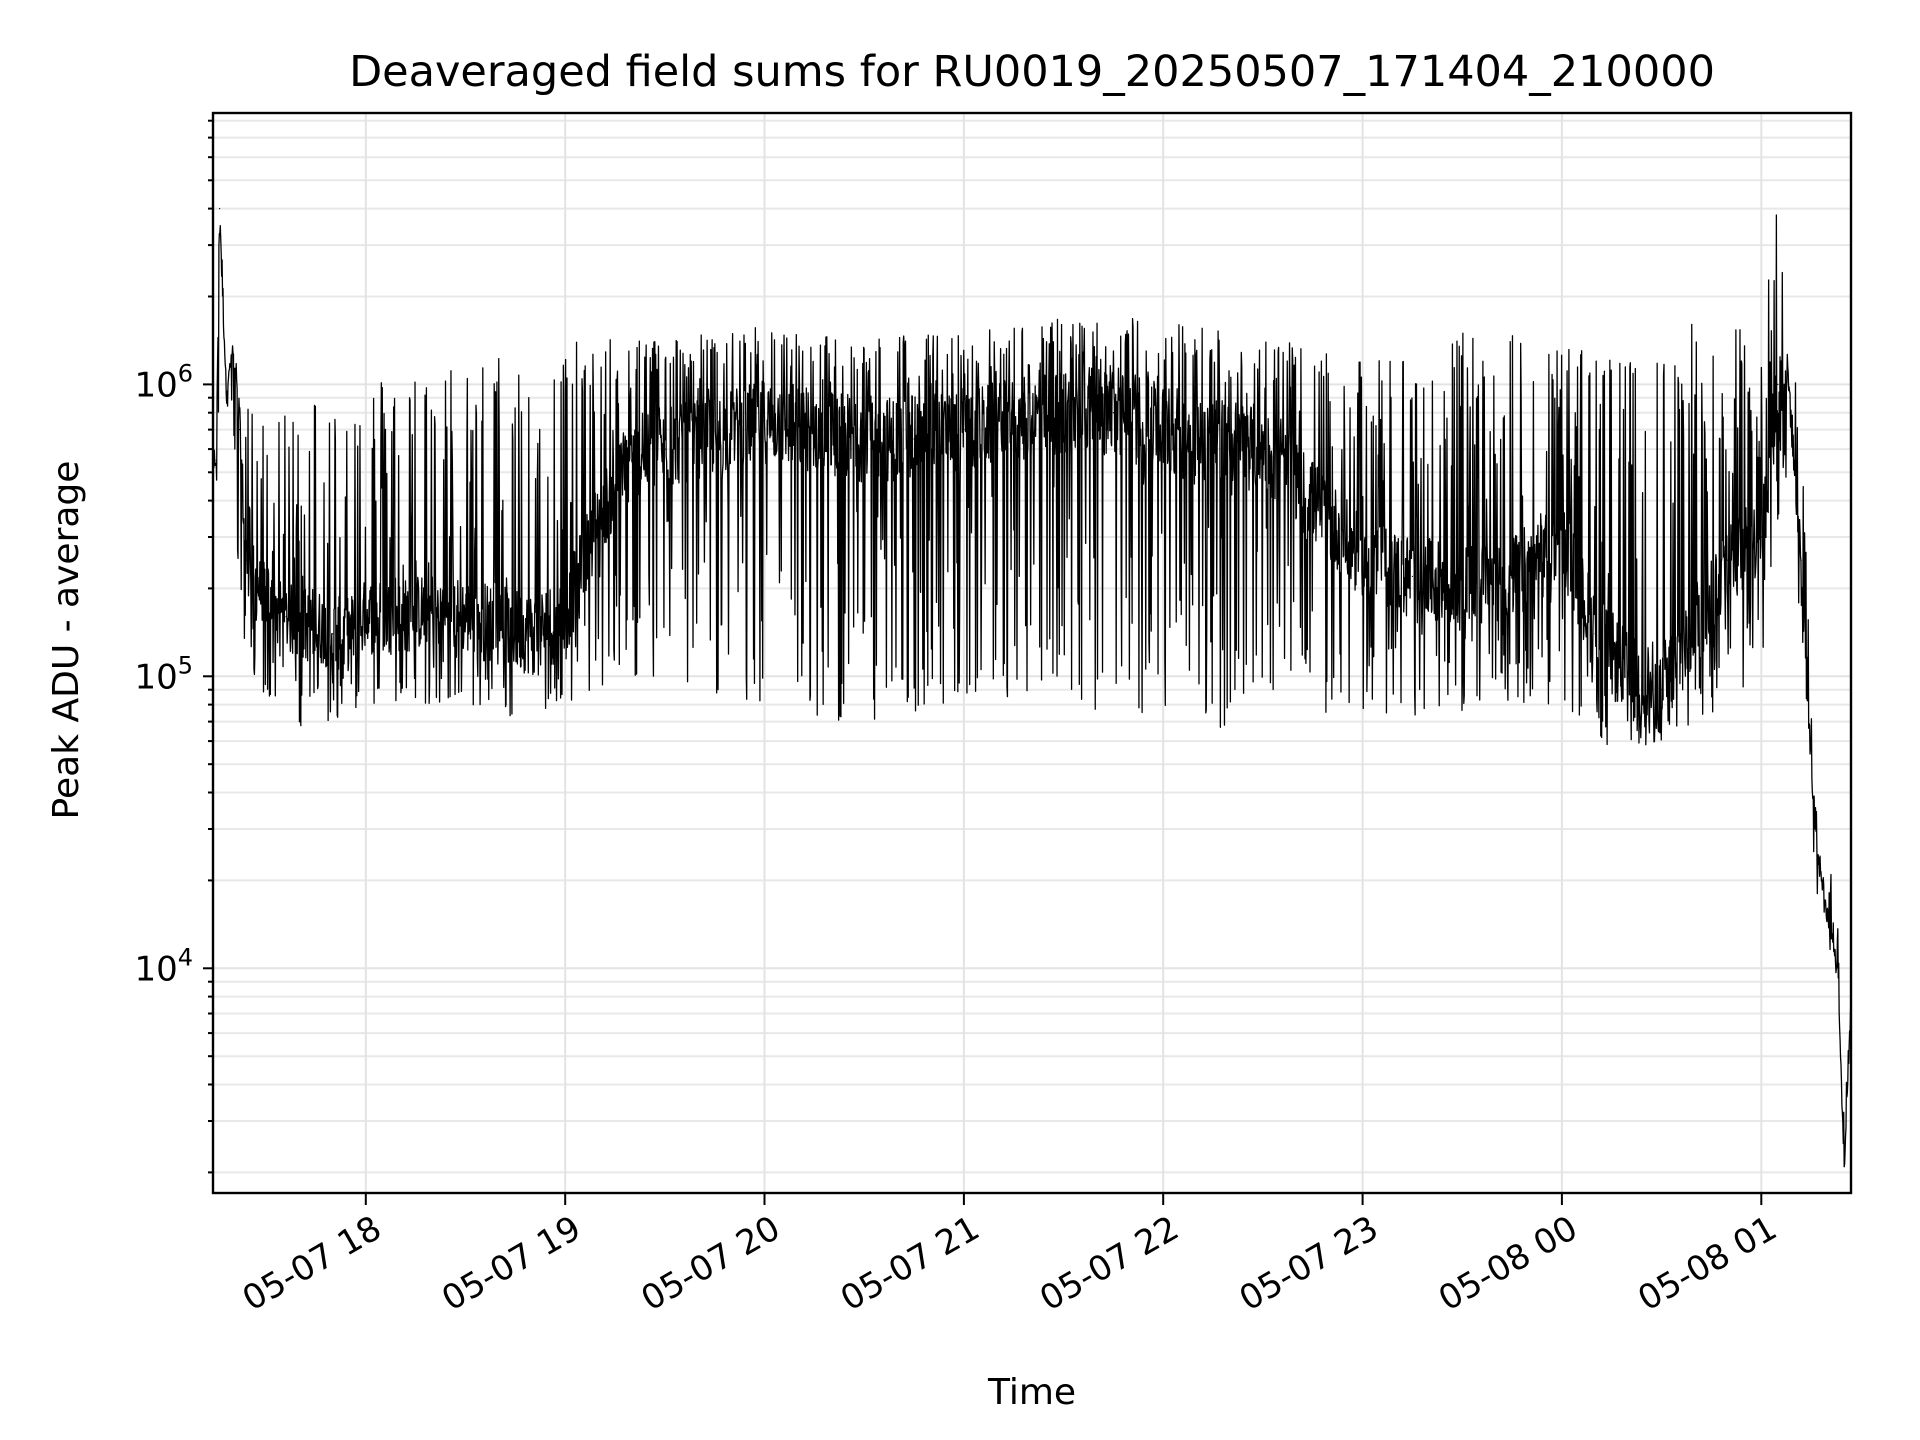 The height and width of the screenshot is (1440, 1920). Describe the element at coordinates (185, 373) in the screenshot. I see `y-tick-label-exponent: 6` at that location.